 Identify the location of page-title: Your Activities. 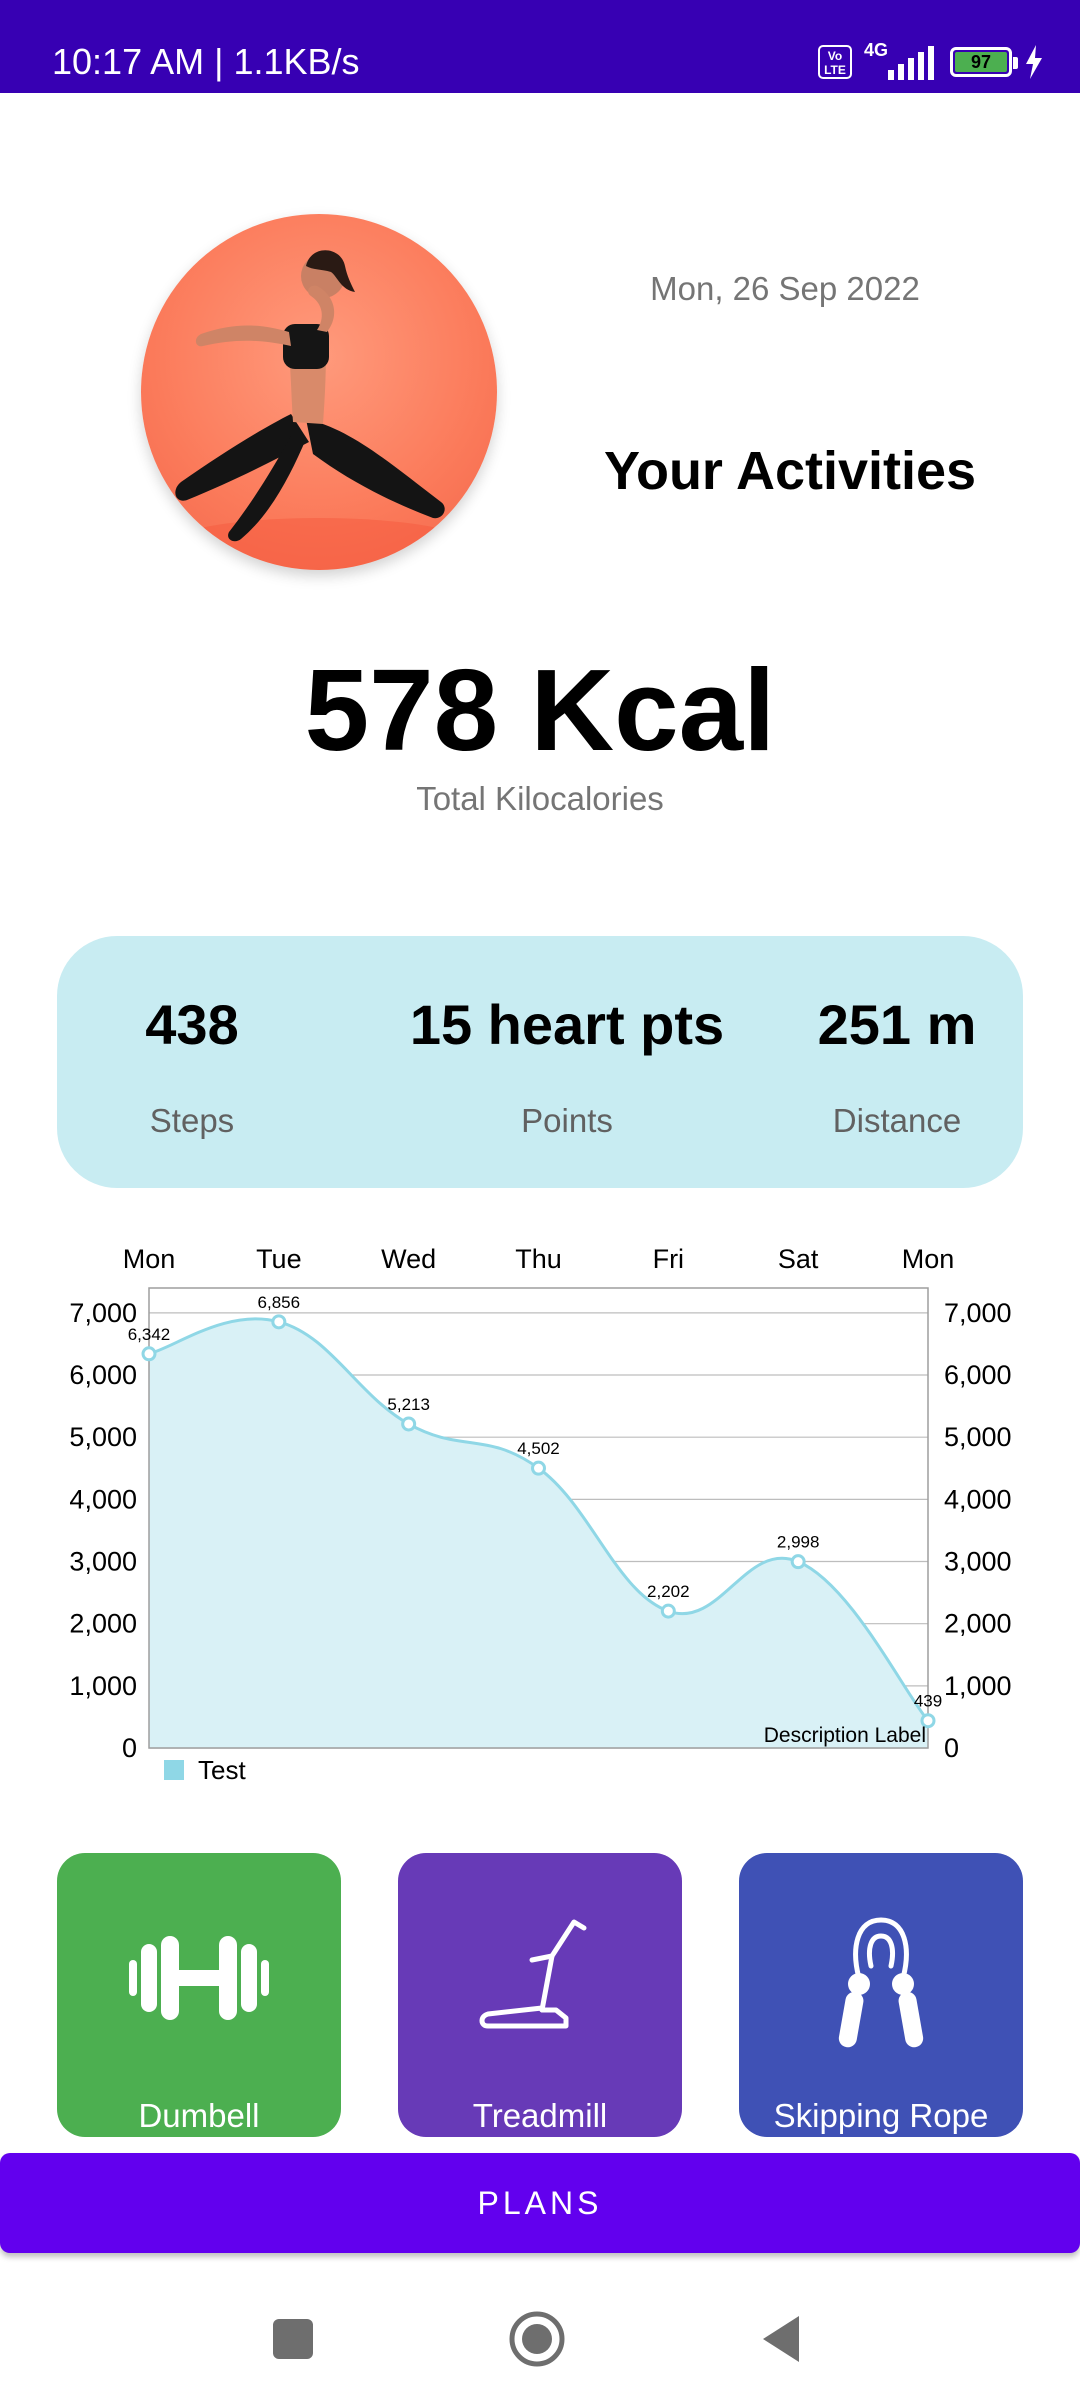
(790, 471).